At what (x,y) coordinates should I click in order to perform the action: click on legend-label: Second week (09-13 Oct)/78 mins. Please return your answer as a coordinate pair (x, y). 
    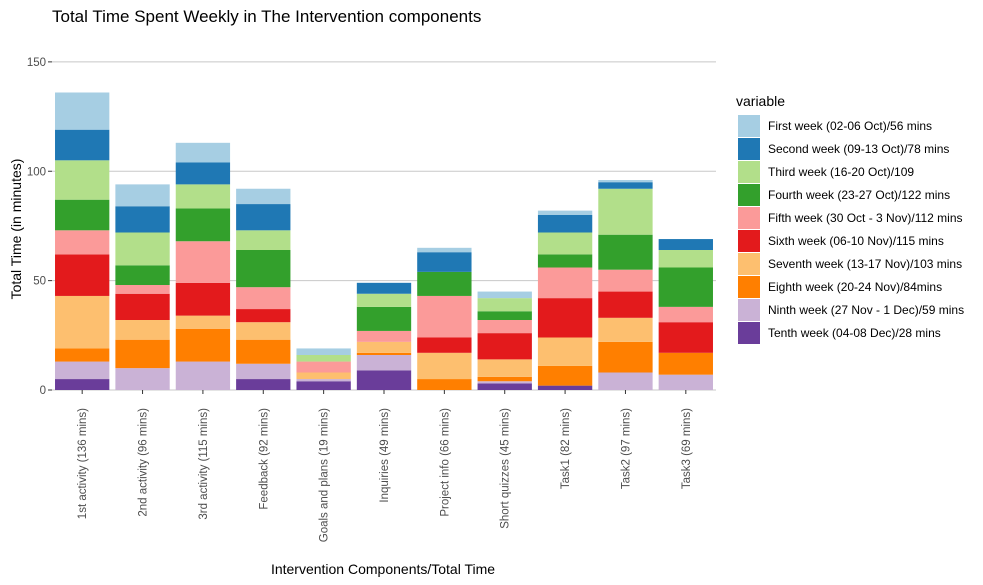
    Looking at the image, I should click on (858, 149).